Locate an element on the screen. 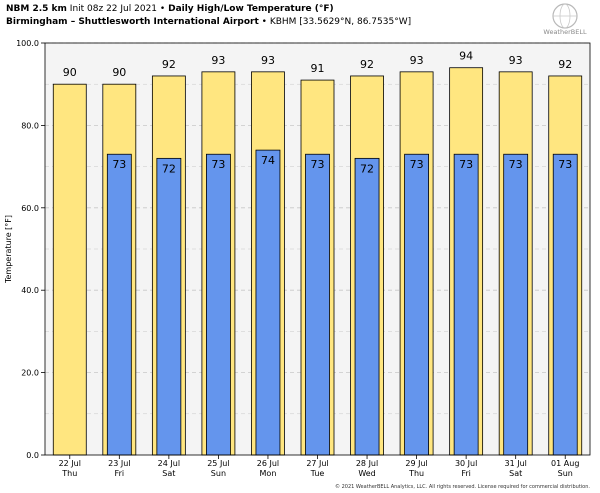 This screenshot has width=600, height=493. logo-text: WeatherBELL is located at coordinates (565, 32).